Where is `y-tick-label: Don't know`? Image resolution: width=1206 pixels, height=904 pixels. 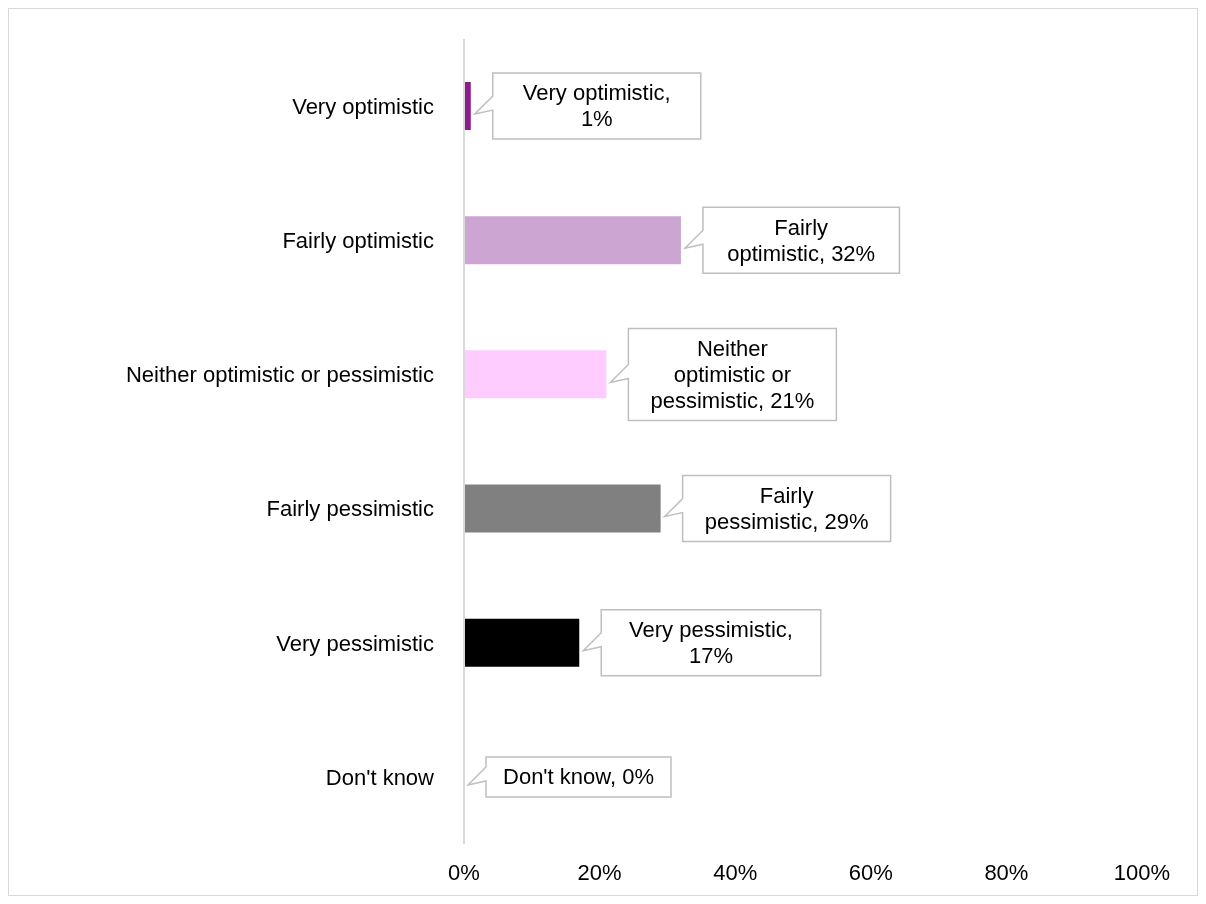 y-tick-label: Don't know is located at coordinates (380, 777).